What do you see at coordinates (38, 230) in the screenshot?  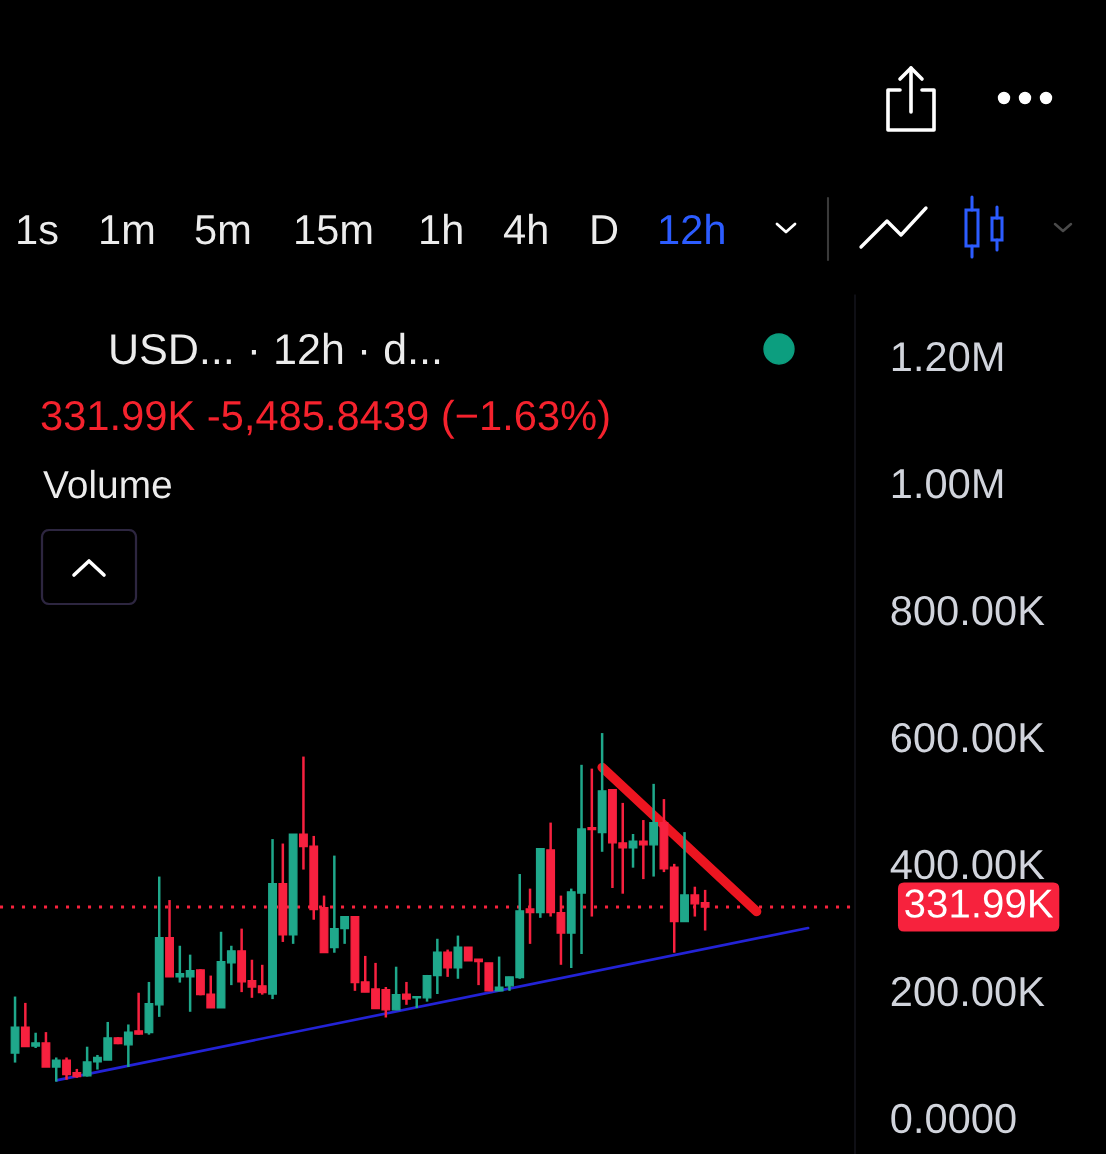 I see `text: 1s` at bounding box center [38, 230].